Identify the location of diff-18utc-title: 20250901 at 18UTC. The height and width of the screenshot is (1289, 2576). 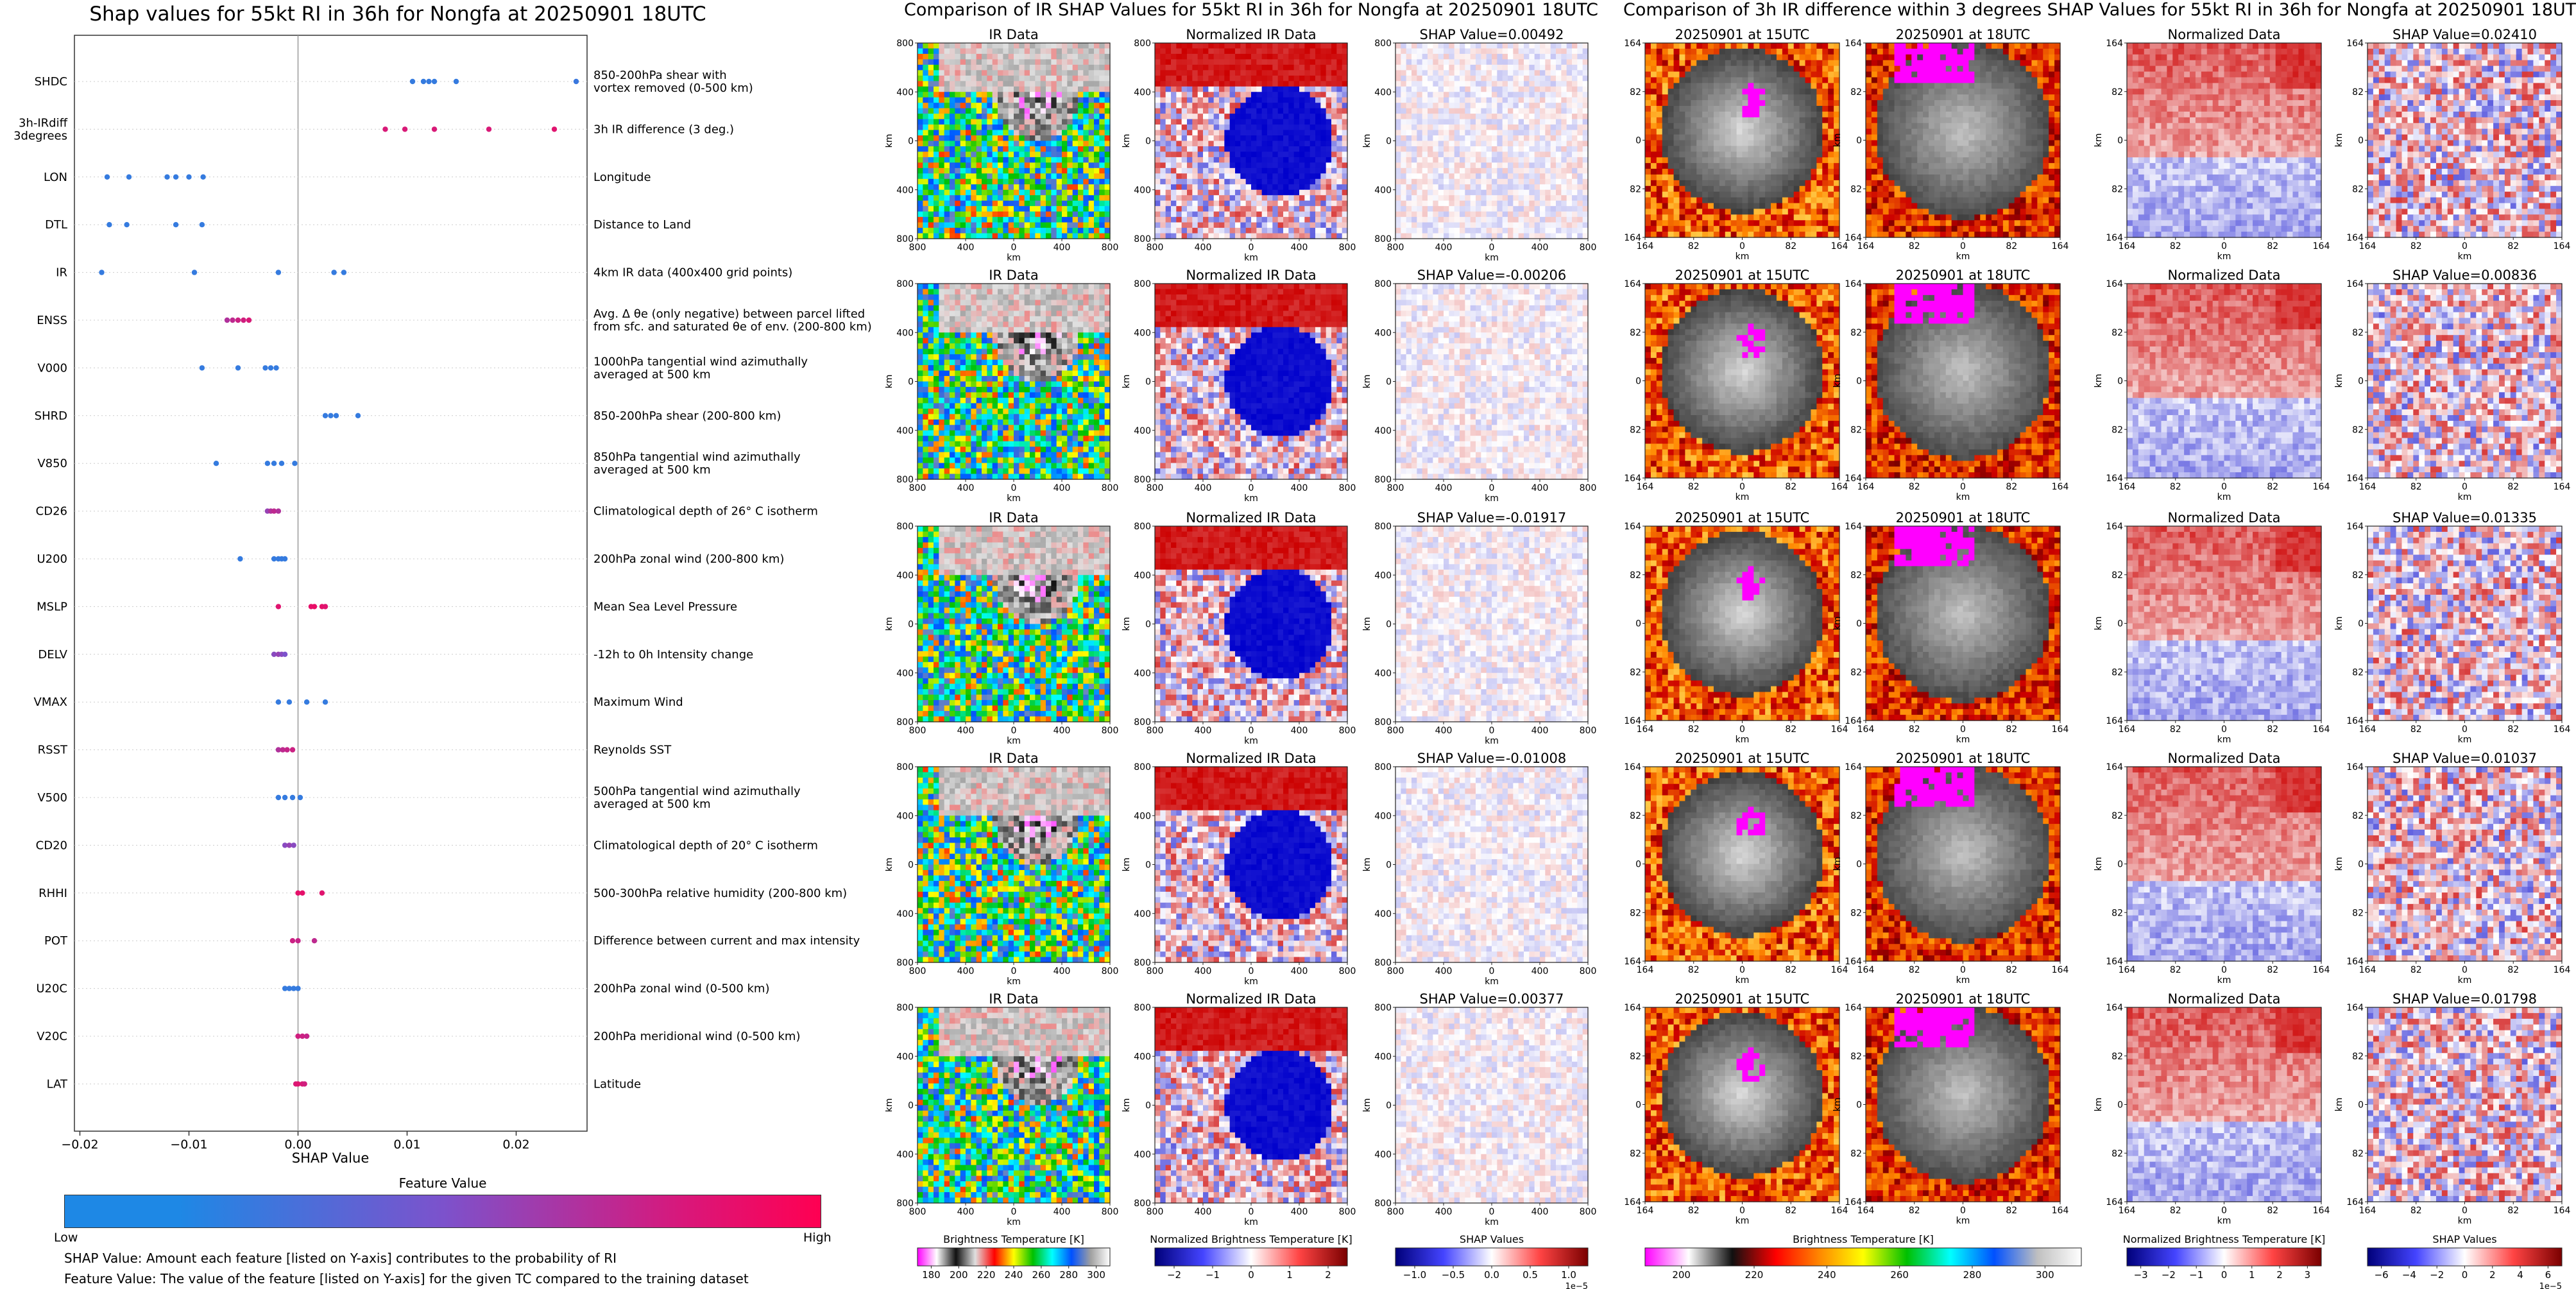
(1963, 999).